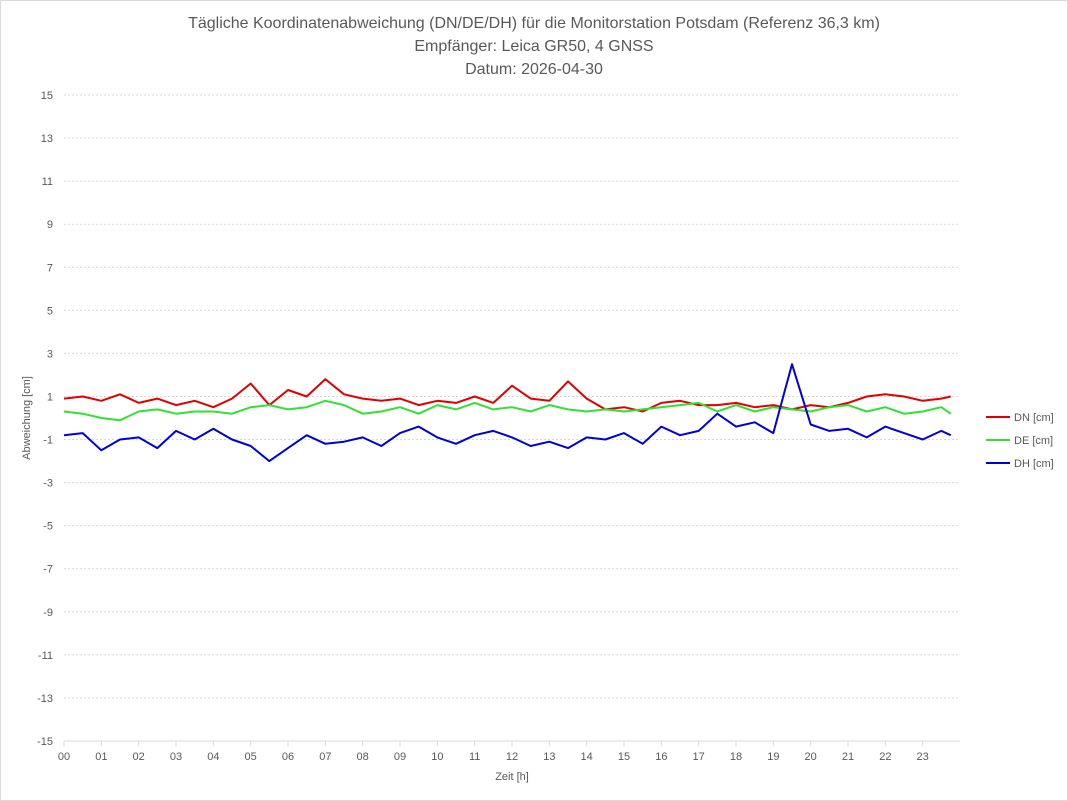 The image size is (1068, 801). I want to click on x-tick-label: 08, so click(363, 757).